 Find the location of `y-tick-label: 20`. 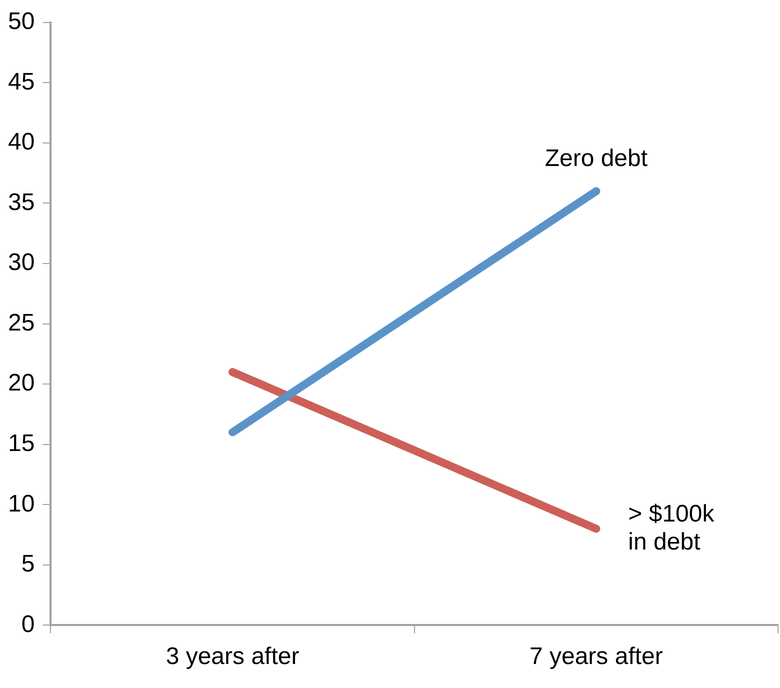

y-tick-label: 20 is located at coordinates (21, 383).